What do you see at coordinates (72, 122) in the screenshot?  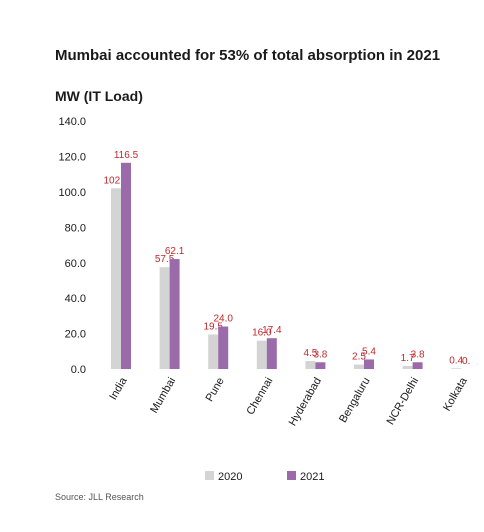 I see `y-tick-label: 140.0` at bounding box center [72, 122].